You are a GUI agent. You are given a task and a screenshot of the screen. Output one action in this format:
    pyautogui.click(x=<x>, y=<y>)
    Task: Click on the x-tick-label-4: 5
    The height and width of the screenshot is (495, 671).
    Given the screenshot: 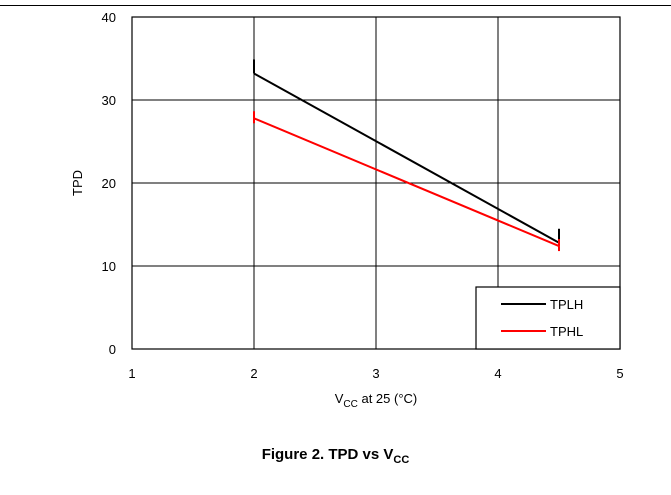 What is the action you would take?
    pyautogui.click(x=619, y=373)
    